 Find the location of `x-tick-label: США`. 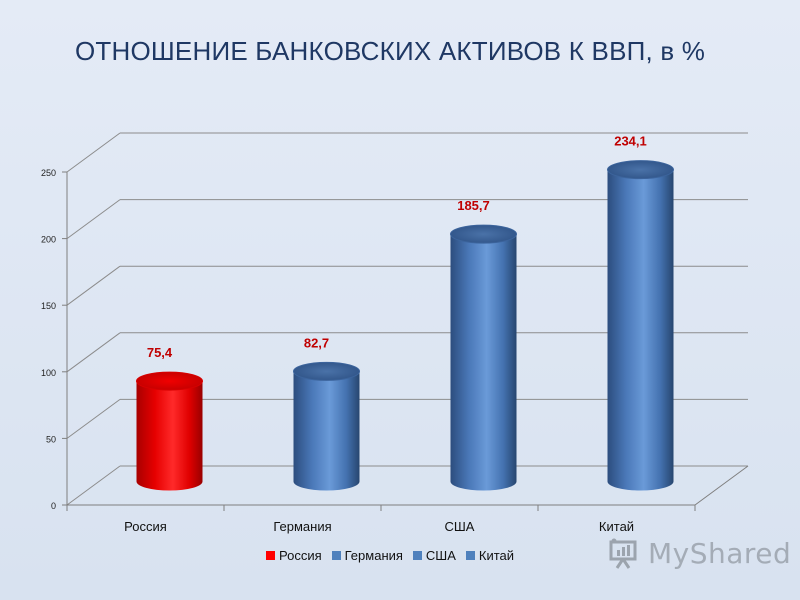

x-tick-label: США is located at coordinates (460, 526).